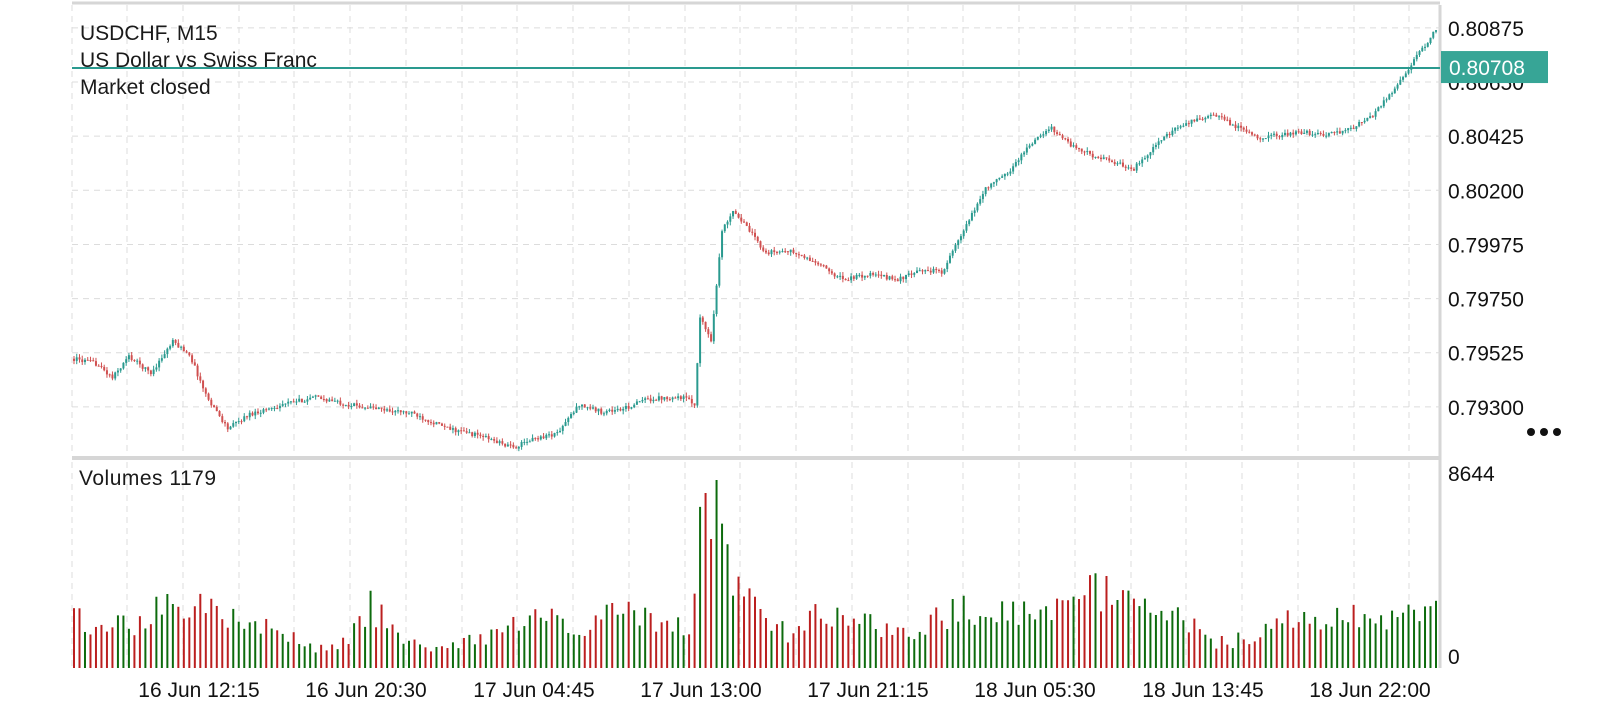 The width and height of the screenshot is (1600, 725). I want to click on more-dots-icon, so click(1544, 432).